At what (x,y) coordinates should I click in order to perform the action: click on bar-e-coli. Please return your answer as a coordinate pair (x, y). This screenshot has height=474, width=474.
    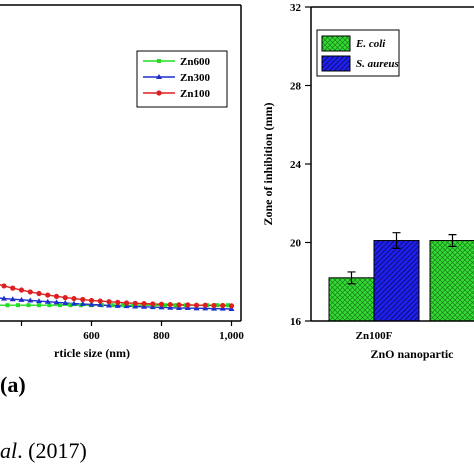
    Looking at the image, I should click on (451, 281).